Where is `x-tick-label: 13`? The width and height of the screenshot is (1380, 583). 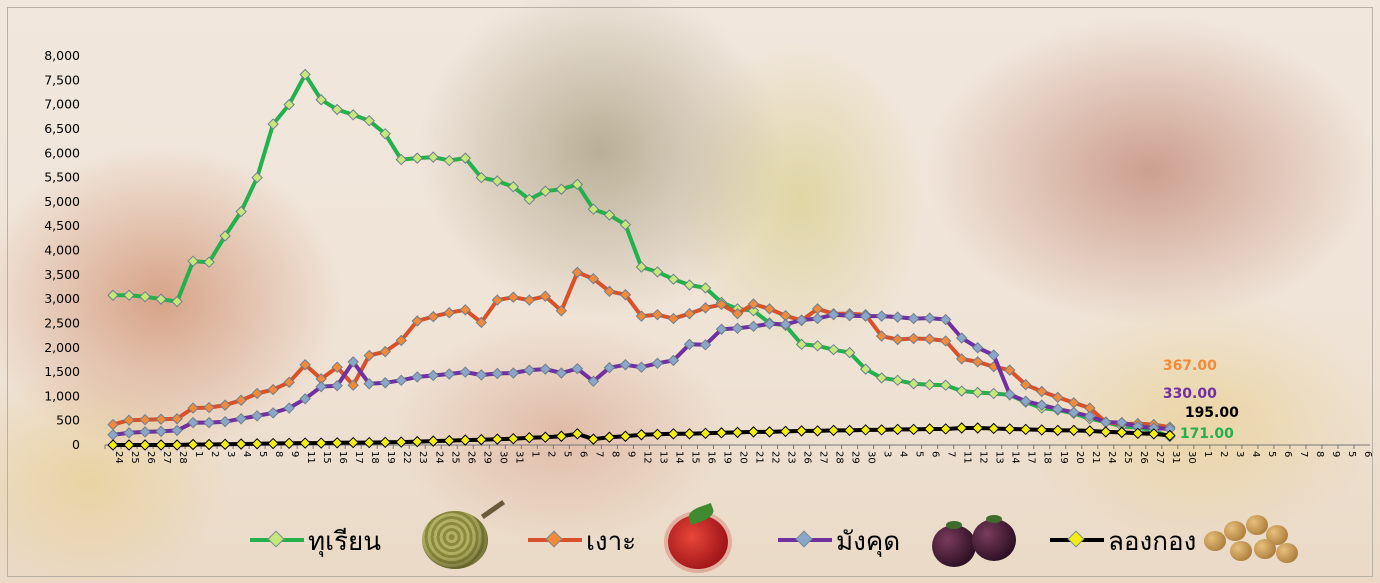 x-tick-label: 13 is located at coordinates (662, 457).